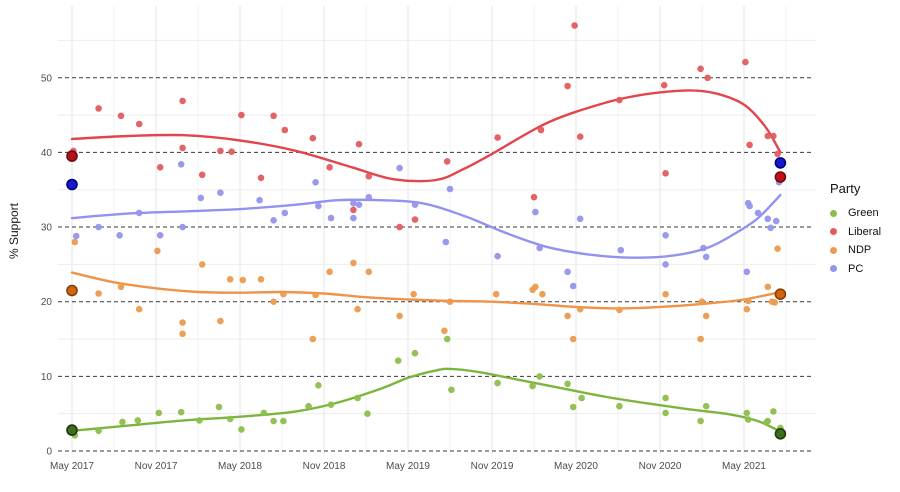 This screenshot has width=900, height=492. What do you see at coordinates (833, 269) in the screenshot?
I see `legend-dot-pc` at bounding box center [833, 269].